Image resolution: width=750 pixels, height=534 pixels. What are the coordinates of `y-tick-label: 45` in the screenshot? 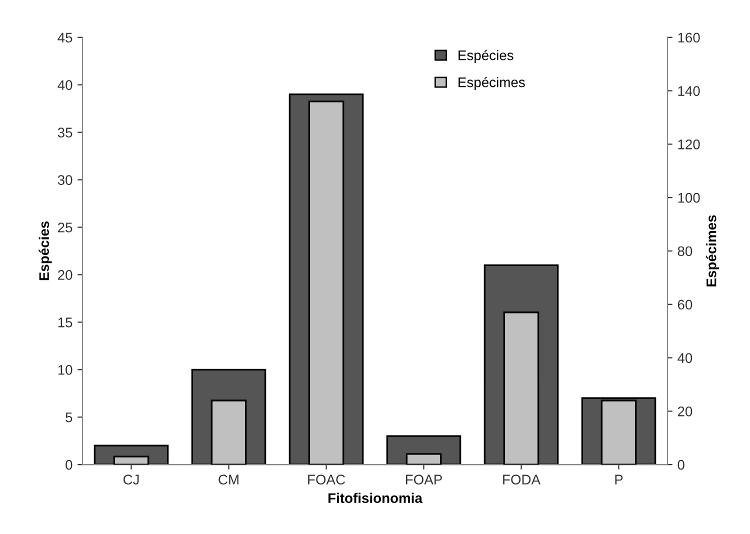 It's located at (65, 37).